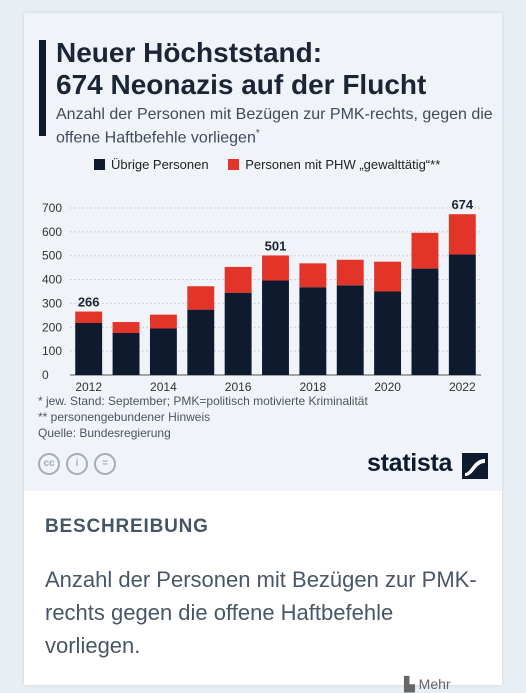 The width and height of the screenshot is (526, 693). I want to click on data-label-2012: 266, so click(89, 302).